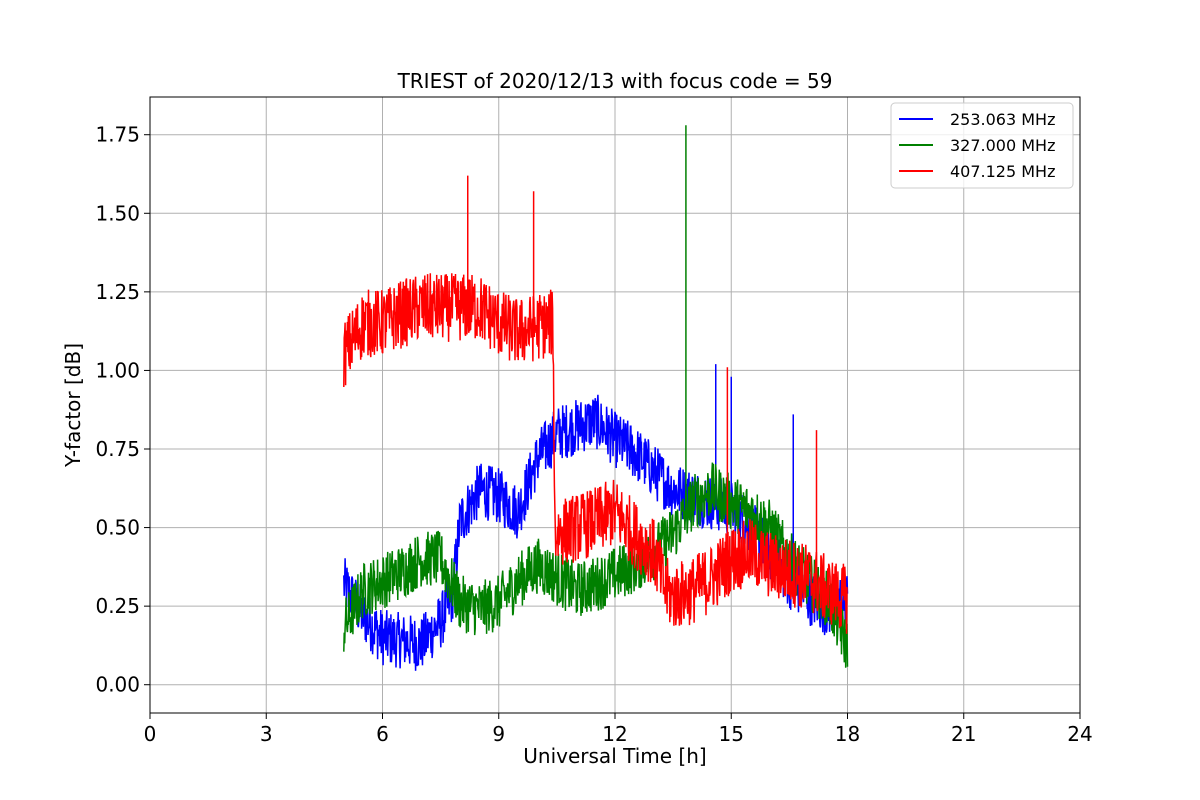 The height and width of the screenshot is (800, 1200). I want to click on y-tick-label: 0.00, so click(117, 685).